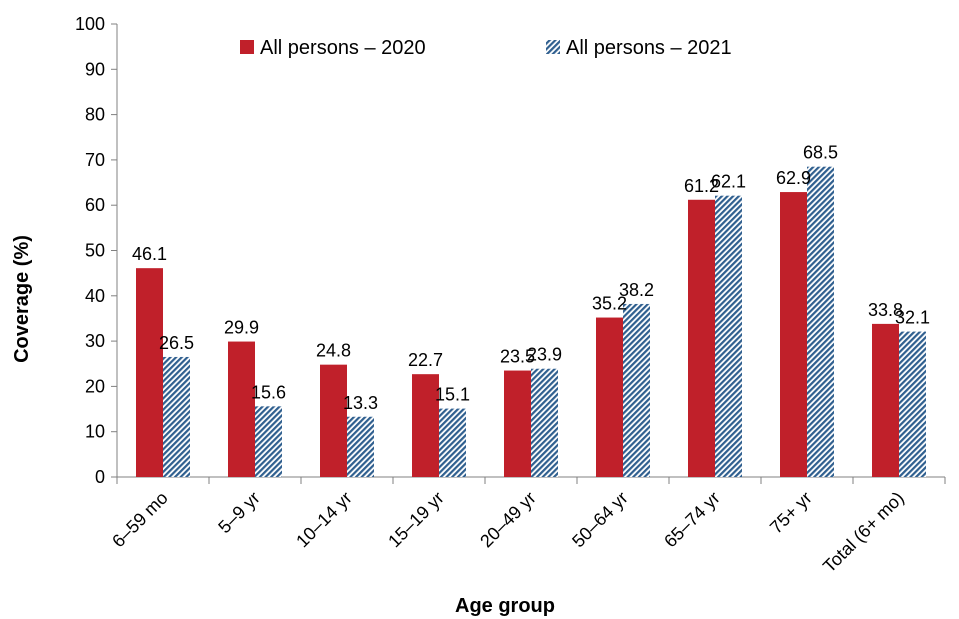 The width and height of the screenshot is (959, 619). What do you see at coordinates (95, 160) in the screenshot?
I see `y-tick-label: 70` at bounding box center [95, 160].